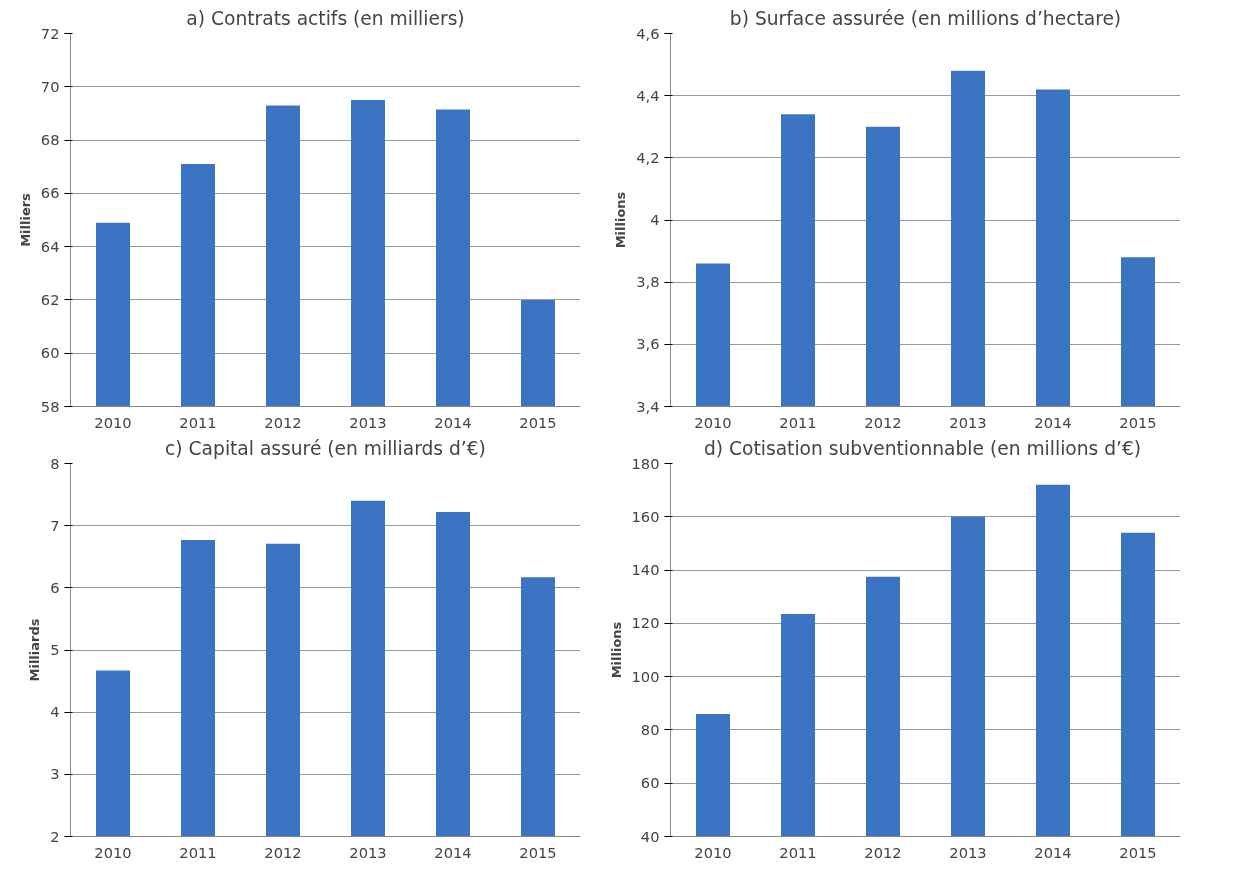 Image resolution: width=1233 pixels, height=886 pixels. I want to click on y-tick-label: 62, so click(50, 299).